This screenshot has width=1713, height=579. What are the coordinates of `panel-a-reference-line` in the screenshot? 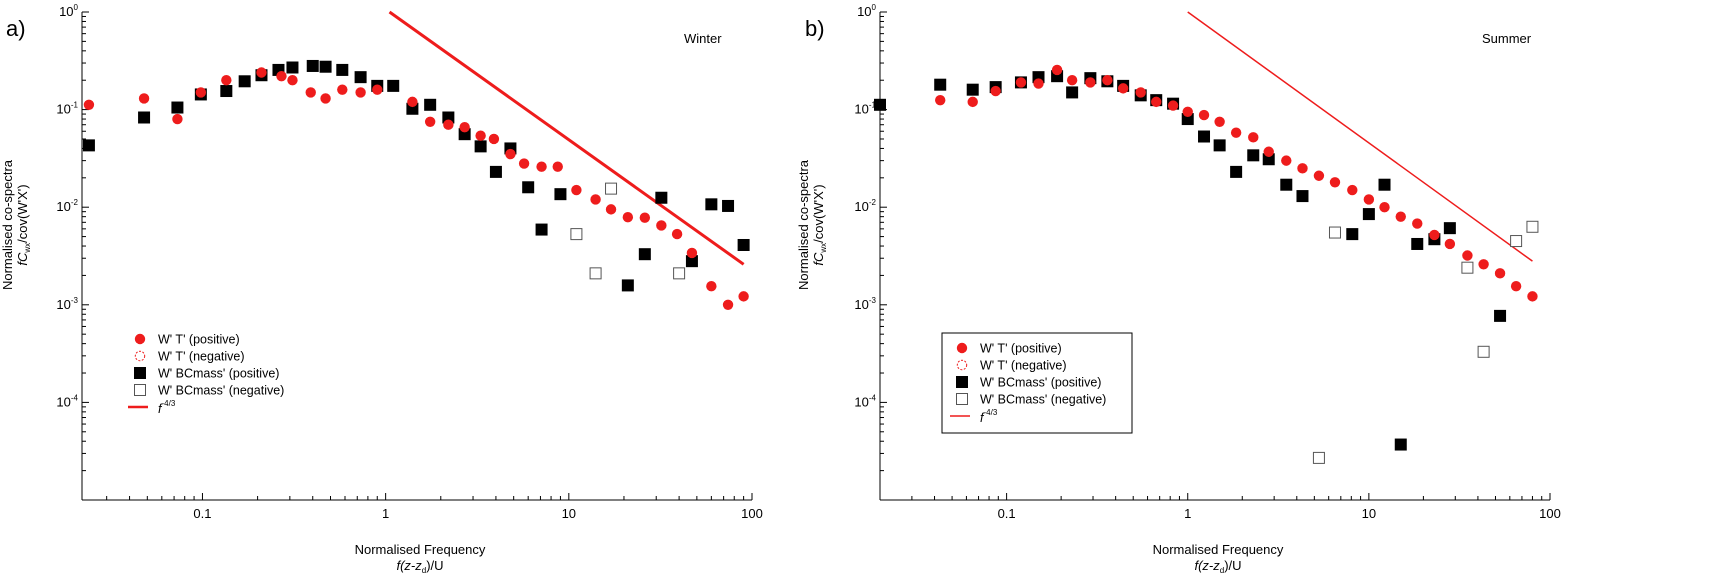 It's located at (566, 138).